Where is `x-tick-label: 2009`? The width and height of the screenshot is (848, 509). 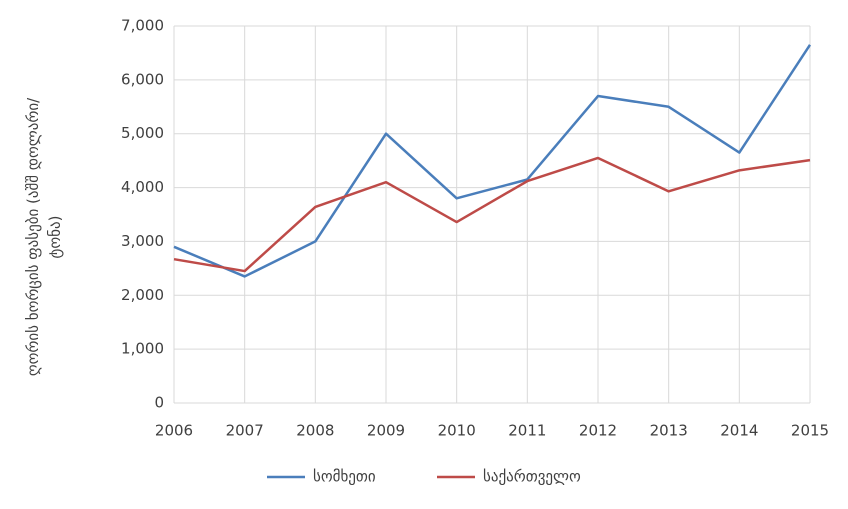 x-tick-label: 2009 is located at coordinates (386, 431).